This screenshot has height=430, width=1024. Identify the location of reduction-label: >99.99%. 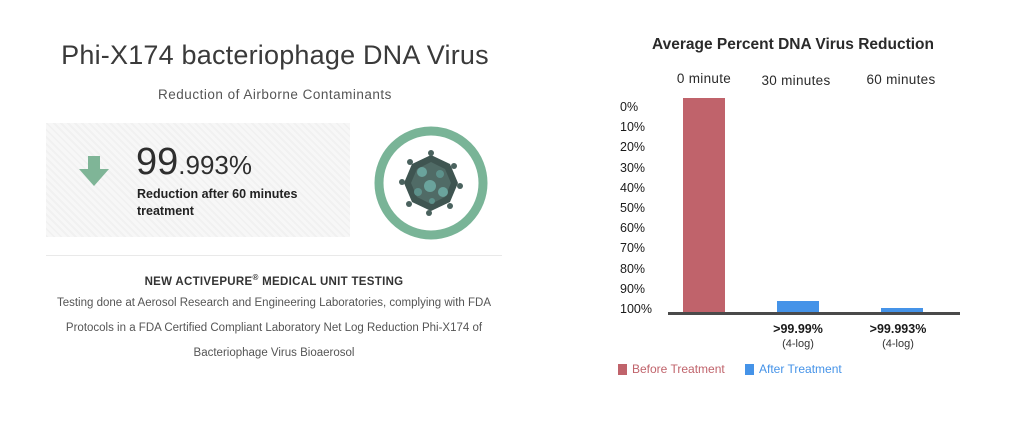
(798, 329).